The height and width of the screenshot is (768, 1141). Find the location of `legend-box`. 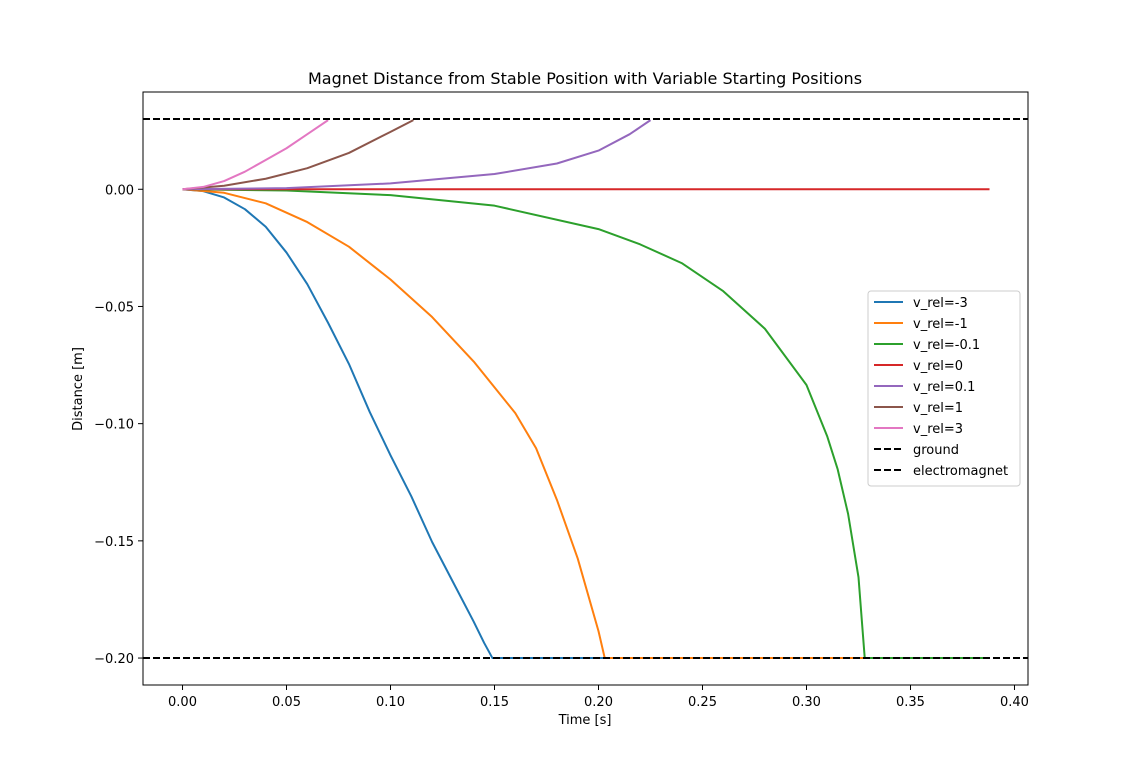

legend-box is located at coordinates (944, 388).